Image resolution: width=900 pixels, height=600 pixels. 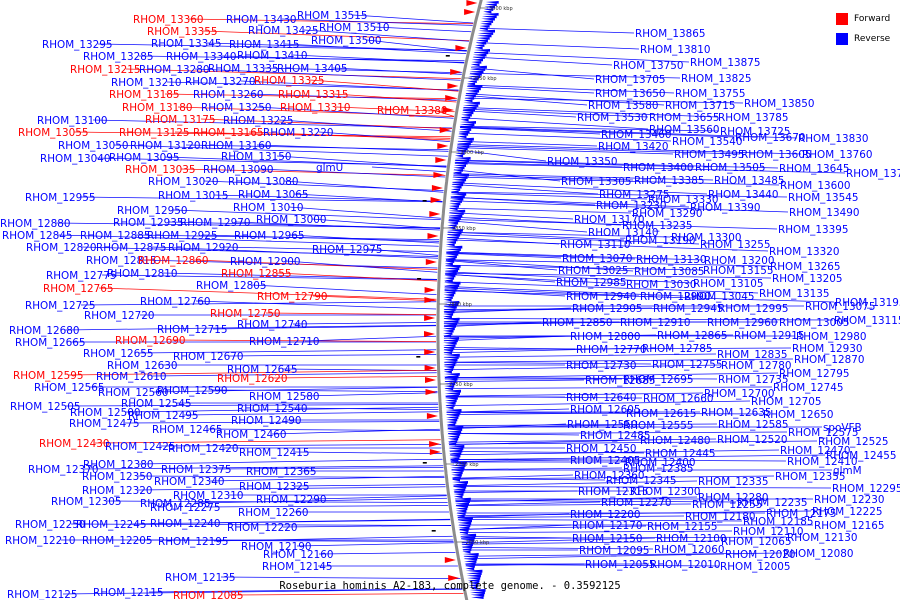 I want to click on gene-label: RHOM_13345, so click(x=186, y=44).